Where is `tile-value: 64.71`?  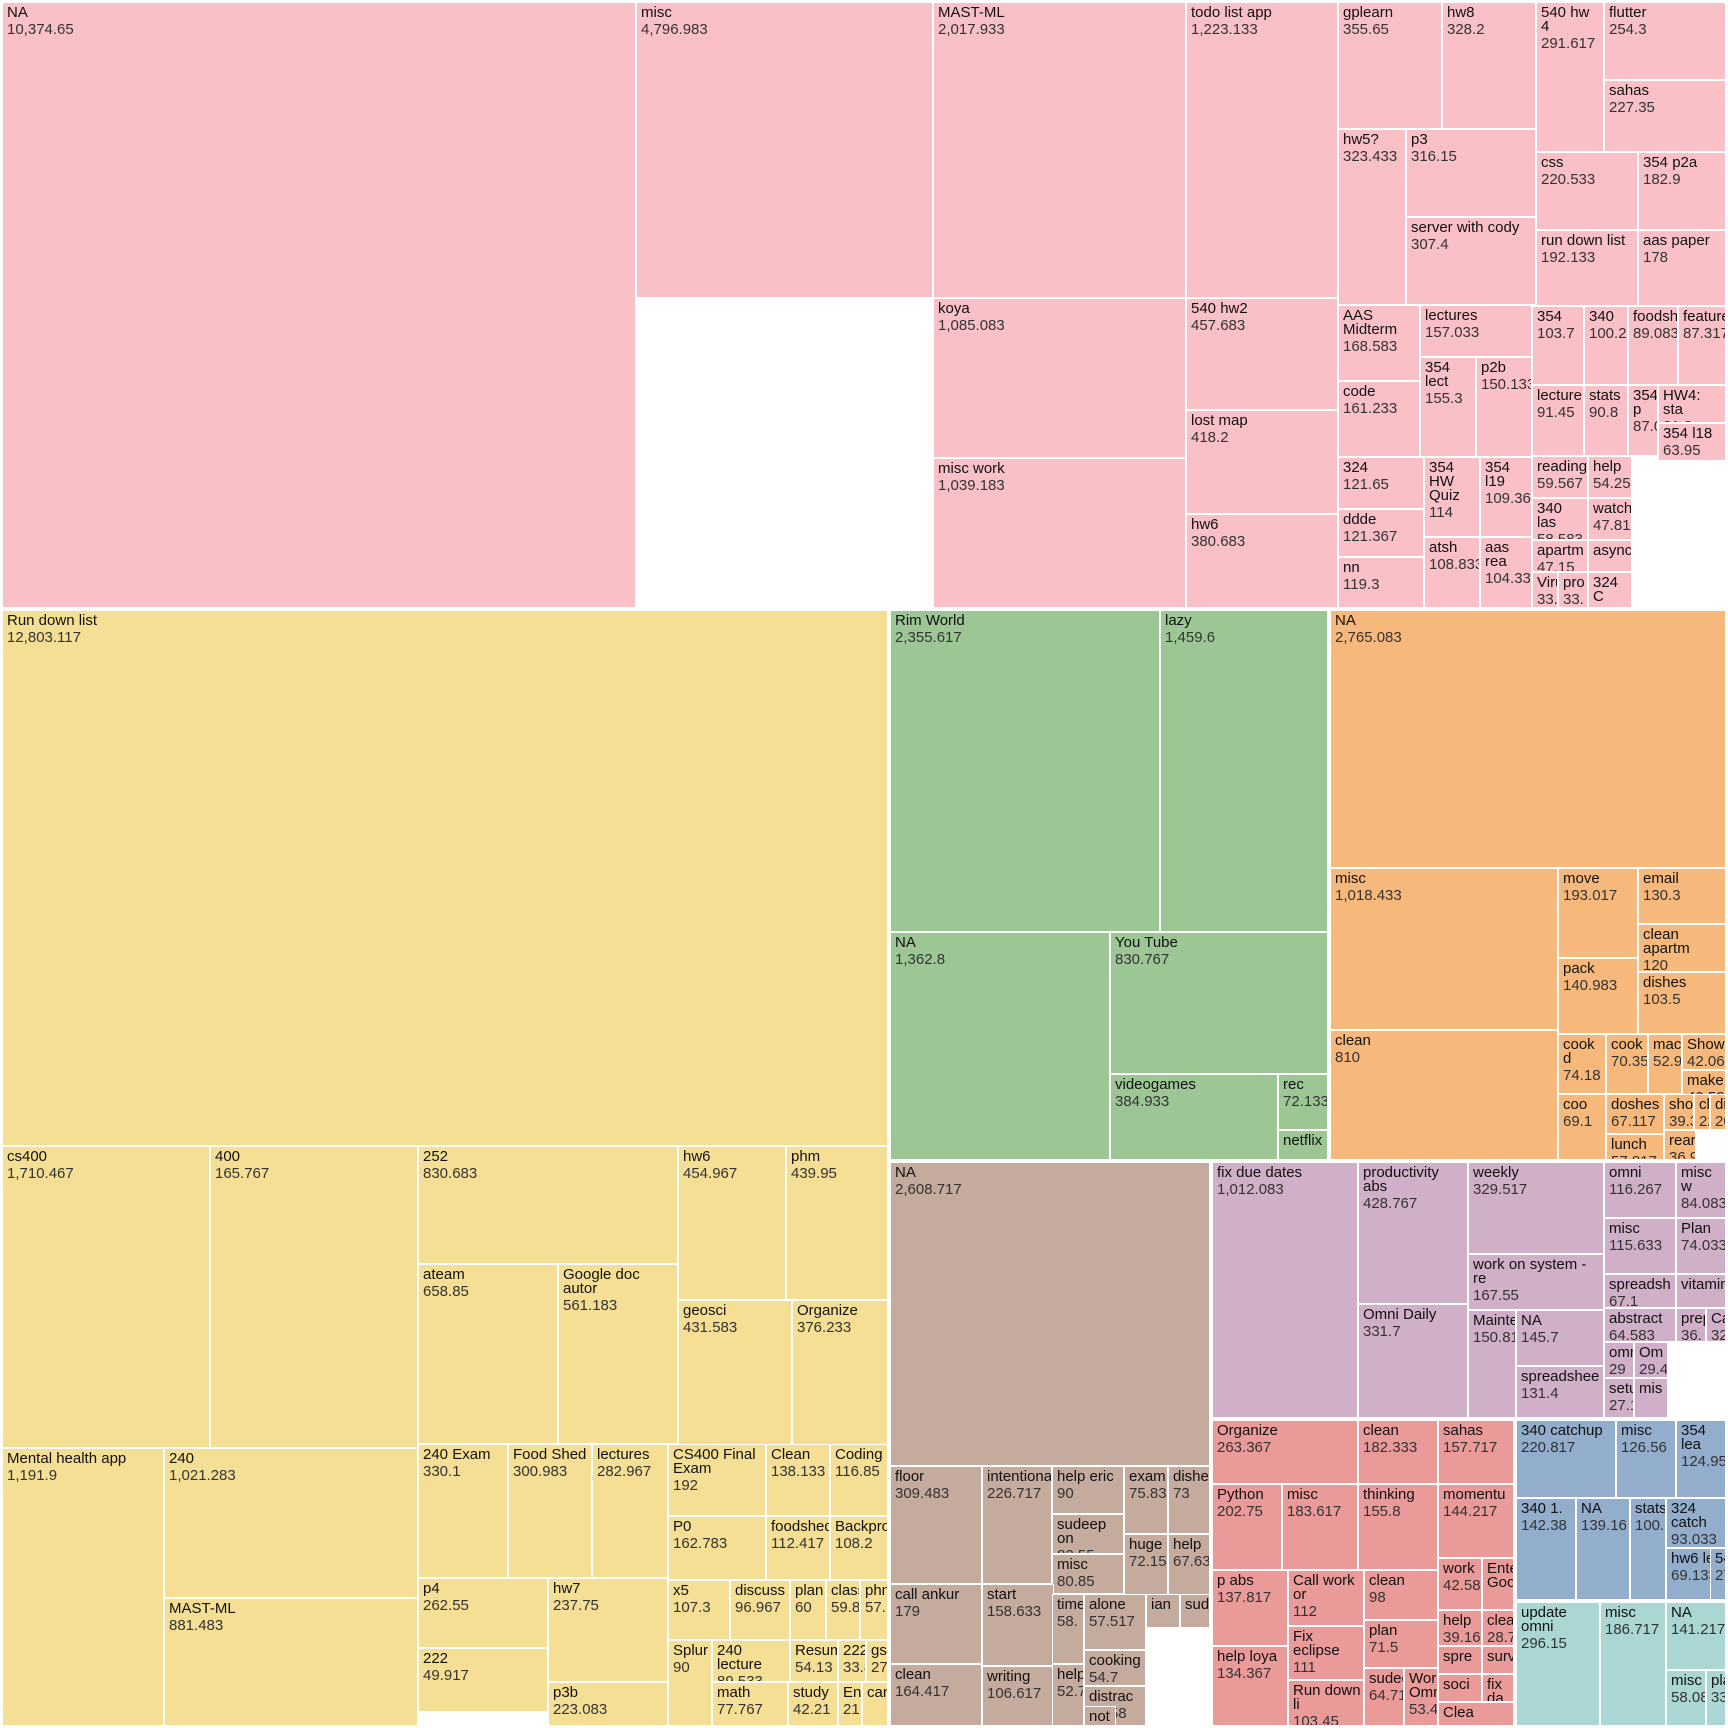
tile-value: 64.71 is located at coordinates (1386, 1695).